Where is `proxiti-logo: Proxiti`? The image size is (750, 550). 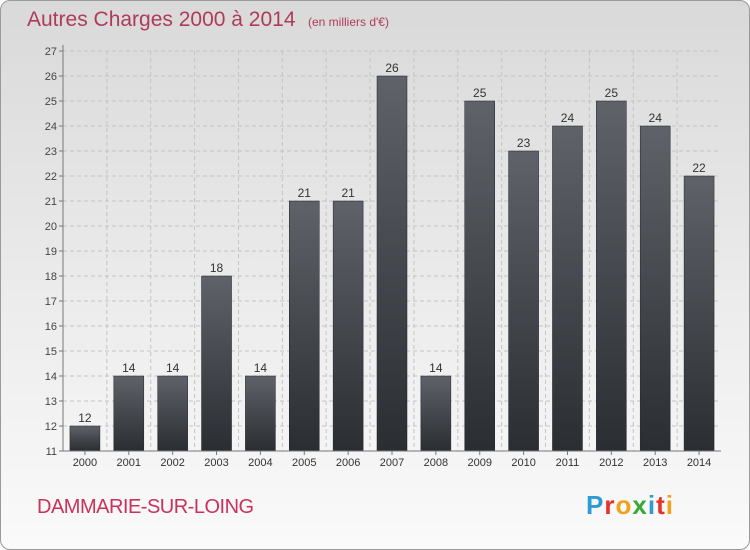
proxiti-logo: Proxiti is located at coordinates (630, 505).